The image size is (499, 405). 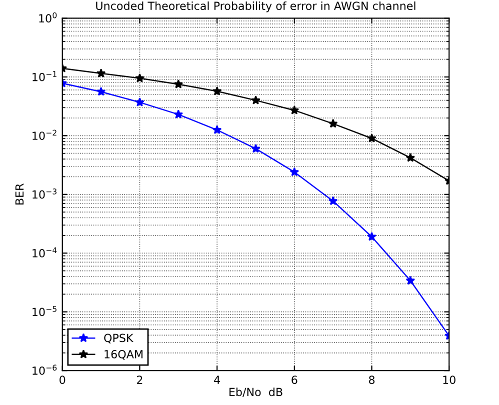 What do you see at coordinates (44, 311) in the screenshot?
I see `y-tick-label: 10$^{−5}$` at bounding box center [44, 311].